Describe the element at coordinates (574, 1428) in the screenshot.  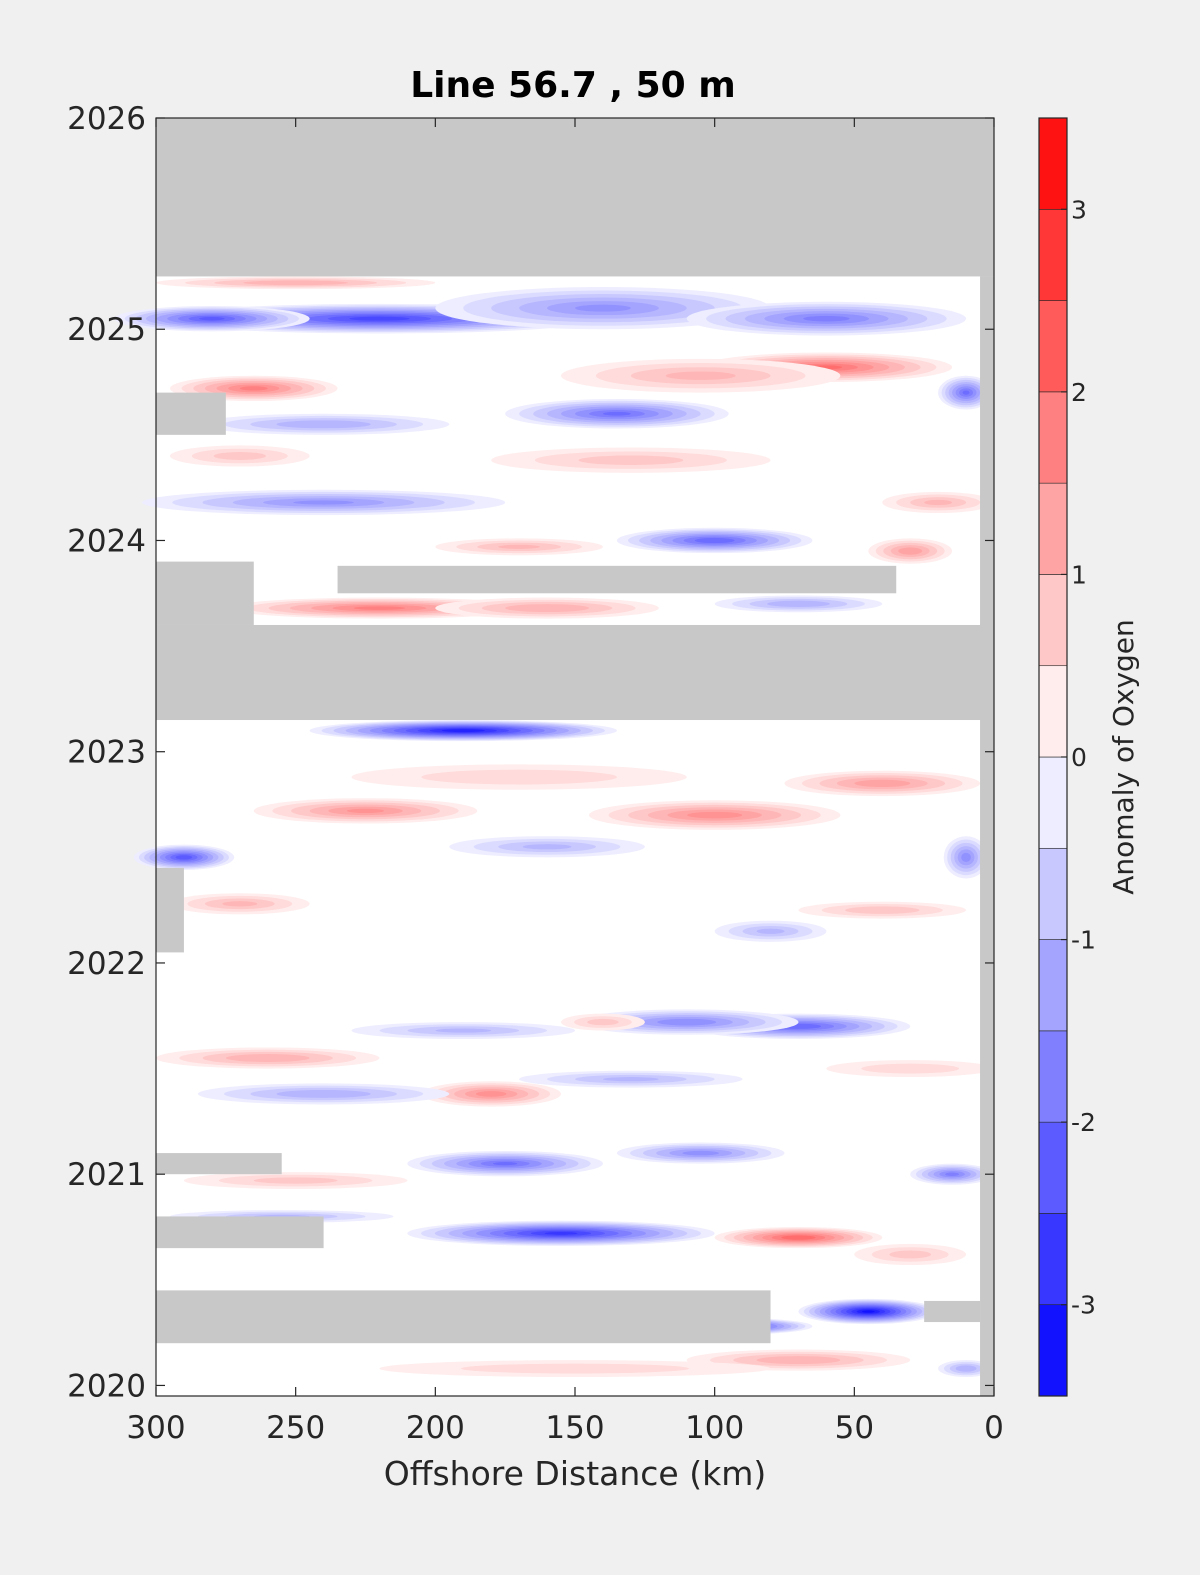
I see `x-tick-label: 150` at that location.